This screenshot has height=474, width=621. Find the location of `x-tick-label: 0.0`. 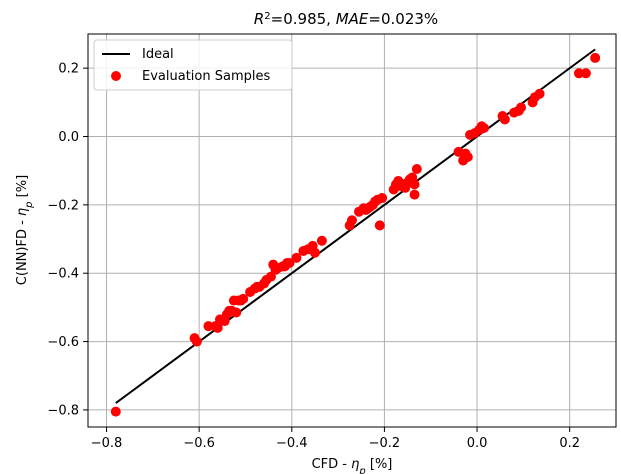

x-tick-label: 0.0 is located at coordinates (477, 443).